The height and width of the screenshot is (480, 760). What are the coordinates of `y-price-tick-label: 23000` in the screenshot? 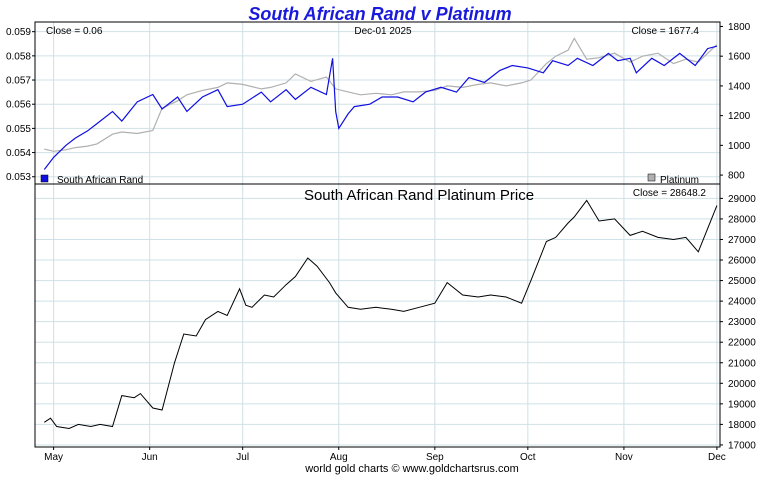 It's located at (742, 322).